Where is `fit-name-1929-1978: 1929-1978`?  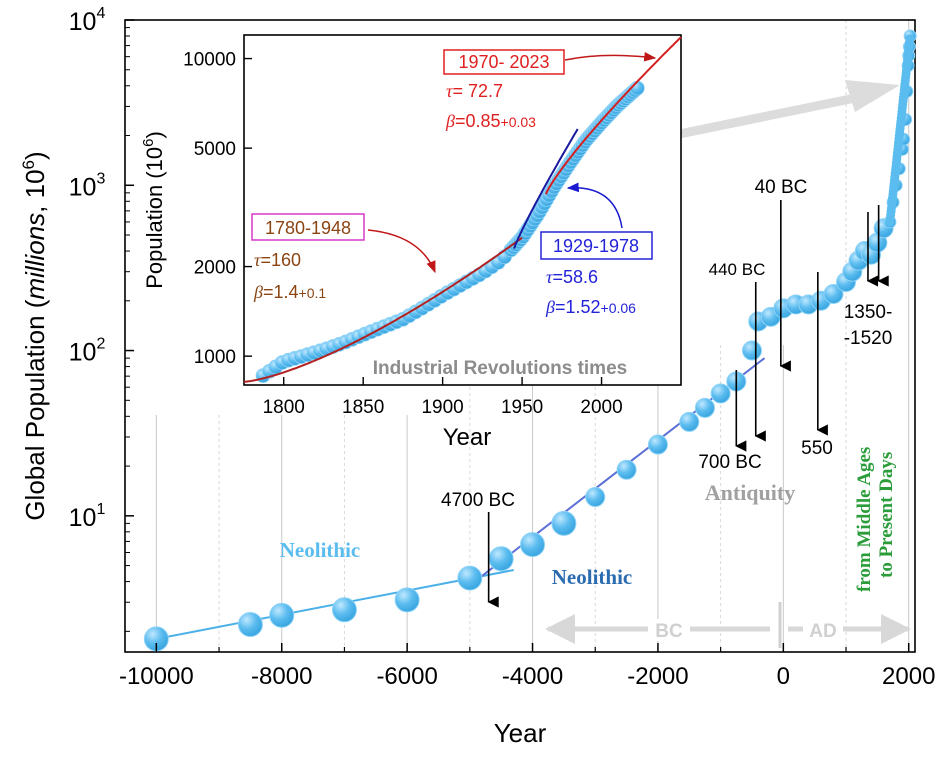 fit-name-1929-1978: 1929-1978 is located at coordinates (596, 246).